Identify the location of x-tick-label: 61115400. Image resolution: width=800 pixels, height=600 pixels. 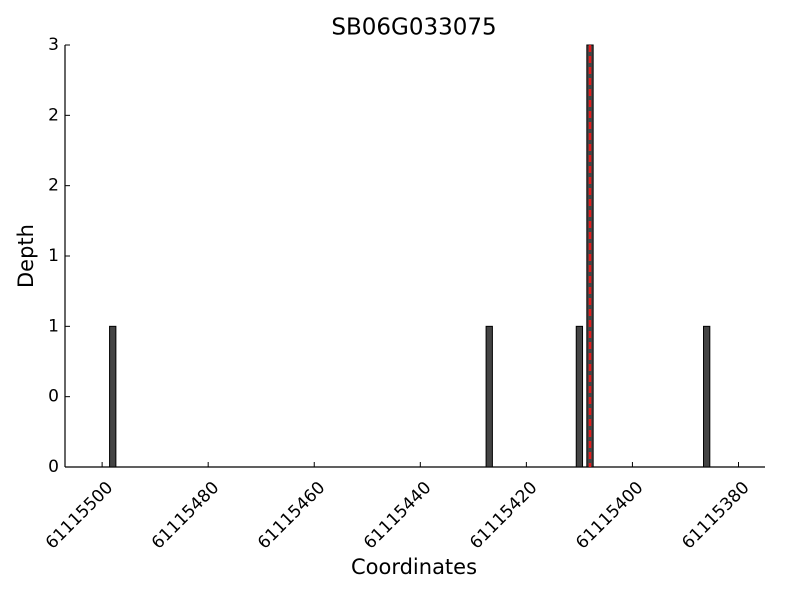
(609, 515).